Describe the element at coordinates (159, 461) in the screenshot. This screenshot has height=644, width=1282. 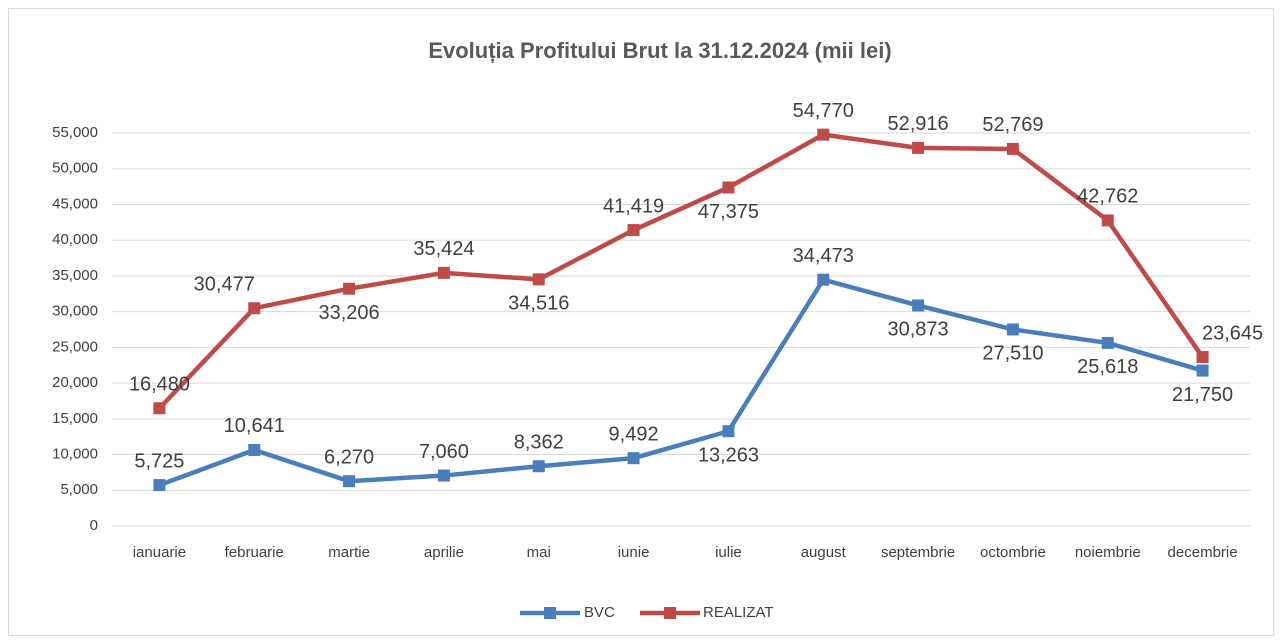
I see `data-label: 5,725` at that location.